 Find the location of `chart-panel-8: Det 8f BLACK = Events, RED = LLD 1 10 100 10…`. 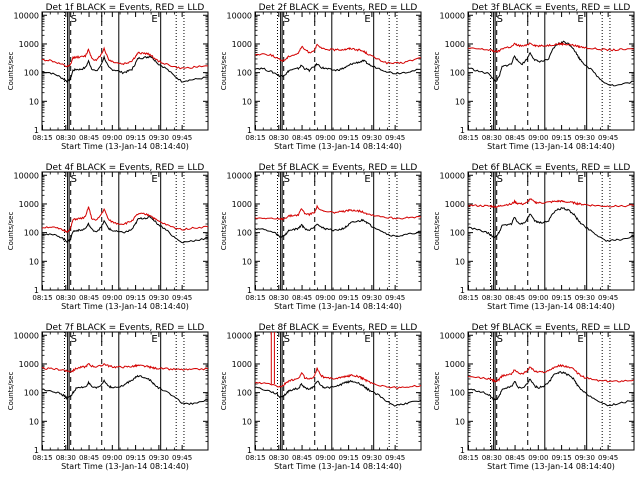

chart-panel-8: Det 8f BLACK = Events, RED = LLD 1 10 100 10… is located at coordinates (321, 397).